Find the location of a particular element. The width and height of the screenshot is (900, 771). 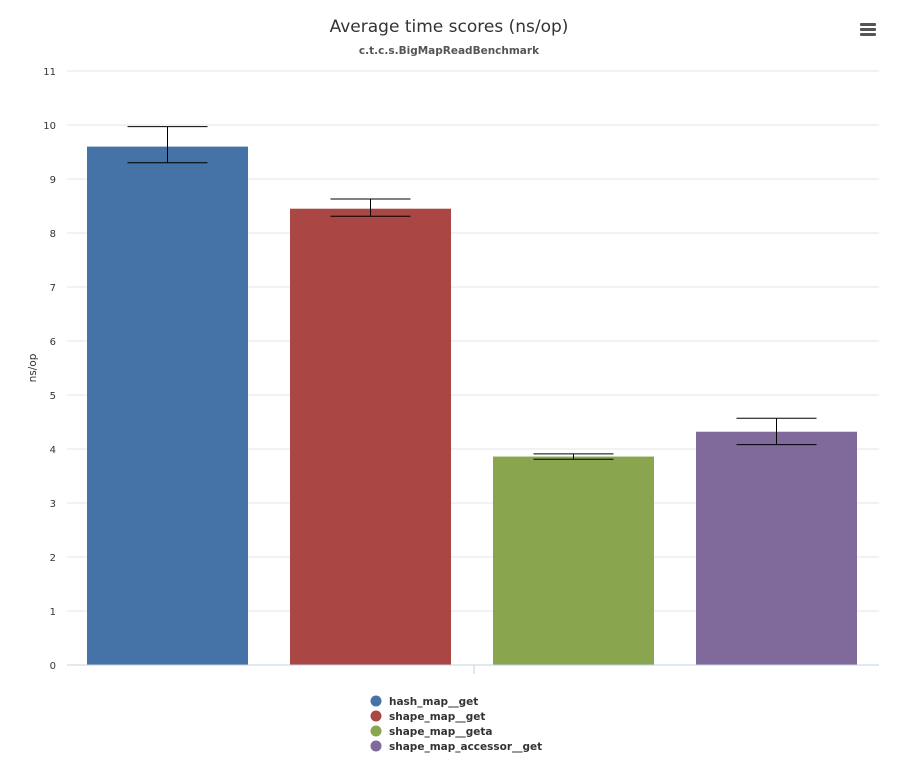

legend-item-hash_map__get: hash_map__get is located at coordinates (424, 702).